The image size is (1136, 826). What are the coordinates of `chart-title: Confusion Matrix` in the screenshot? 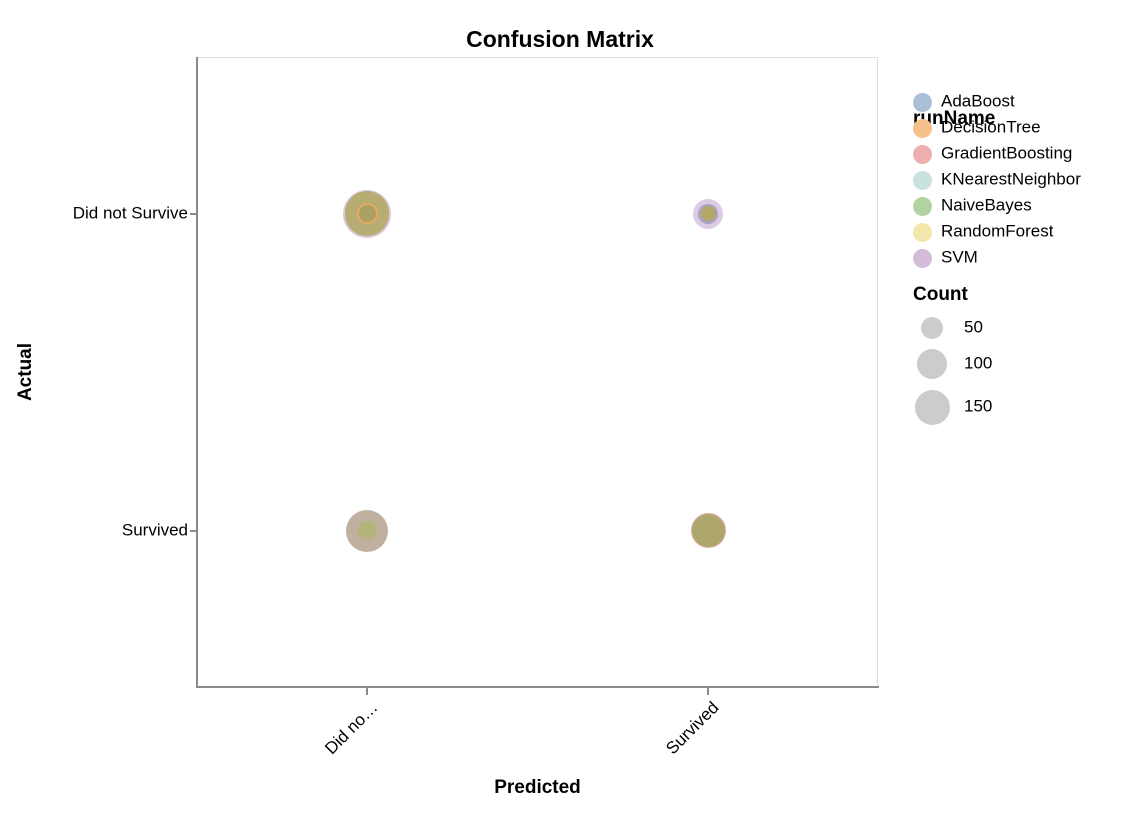 It's located at (560, 39).